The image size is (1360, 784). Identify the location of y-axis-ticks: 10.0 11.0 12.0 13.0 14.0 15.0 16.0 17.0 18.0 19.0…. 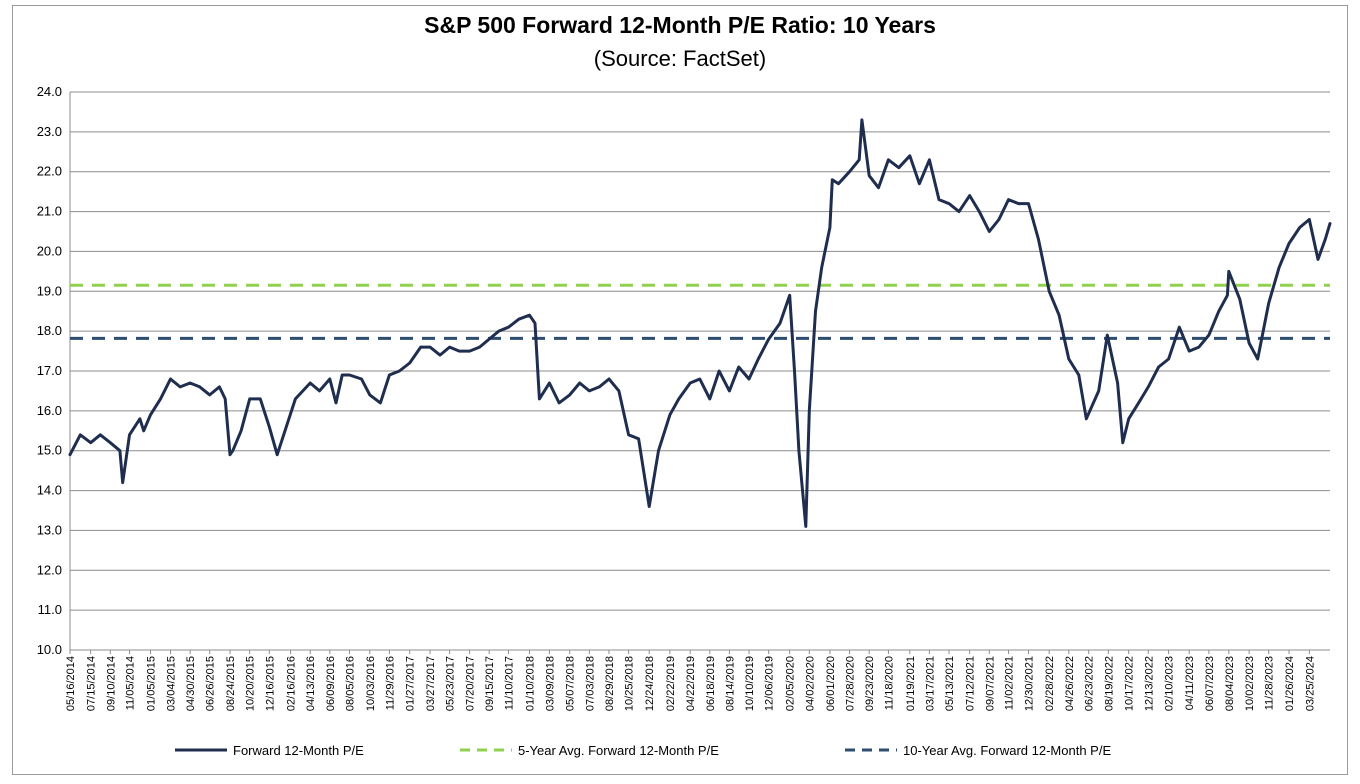
(49, 370).